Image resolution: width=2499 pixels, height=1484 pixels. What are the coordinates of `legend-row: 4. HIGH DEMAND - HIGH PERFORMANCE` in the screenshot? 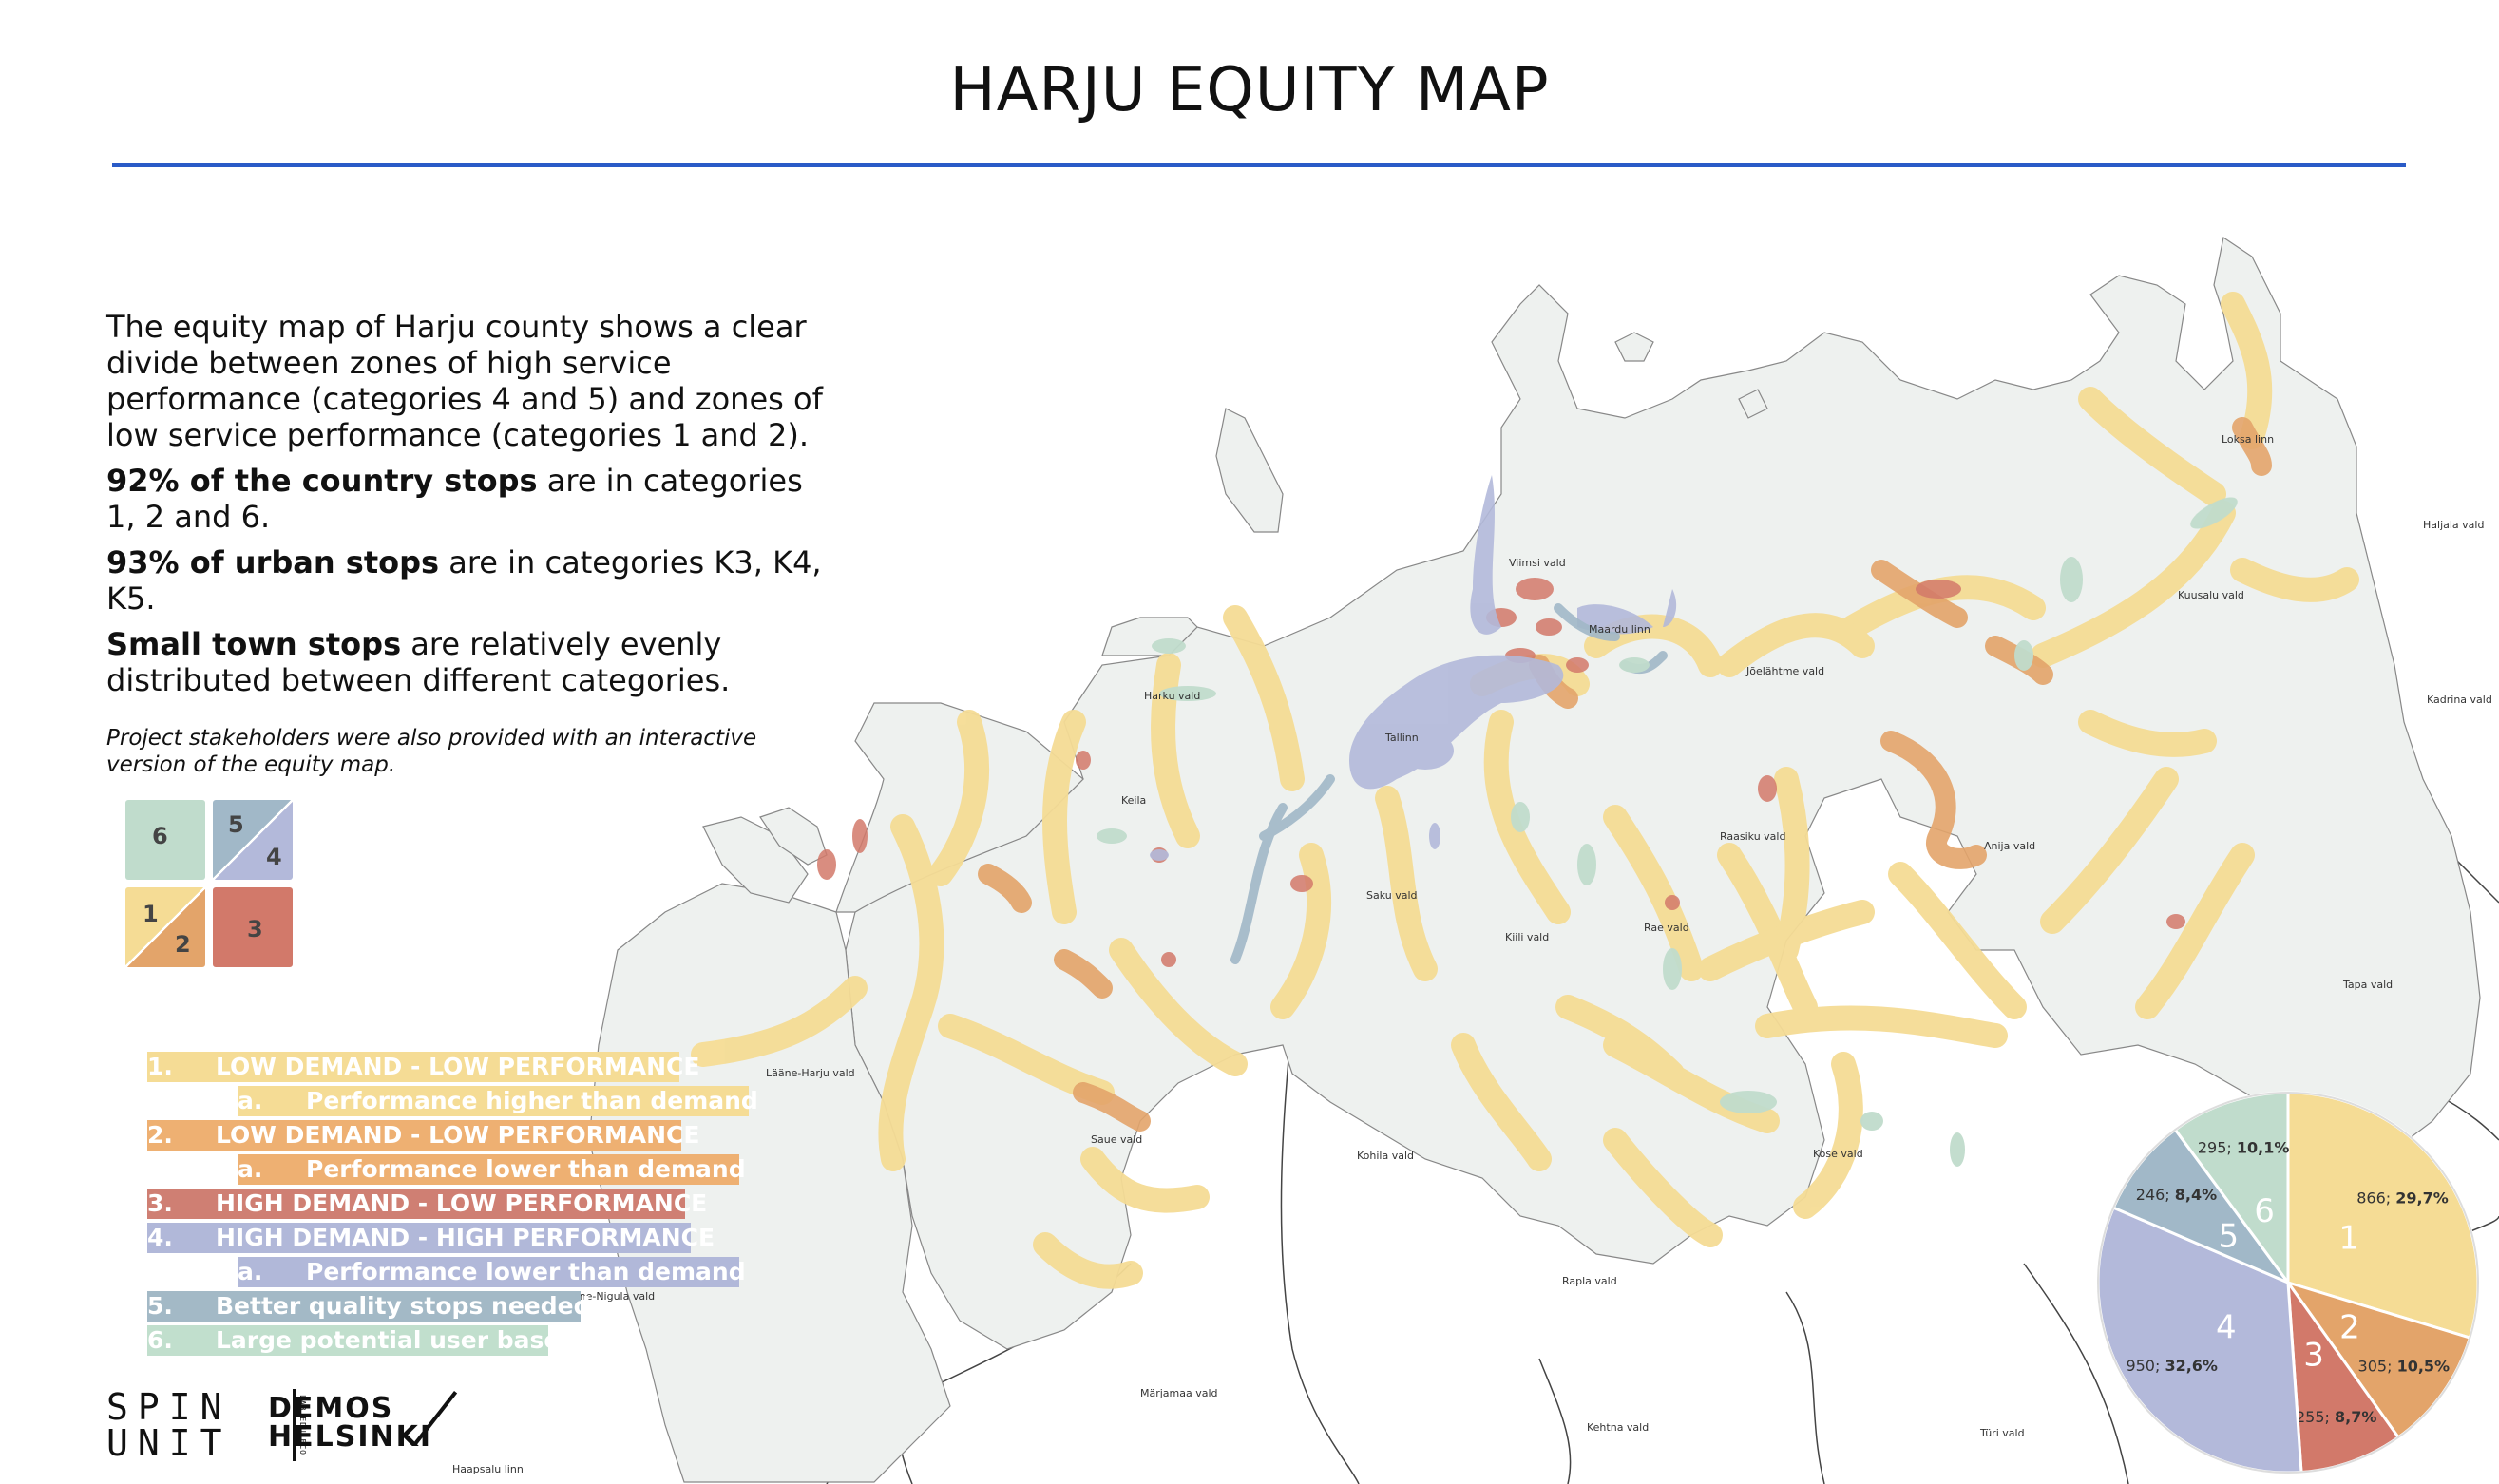 It's located at (431, 1238).